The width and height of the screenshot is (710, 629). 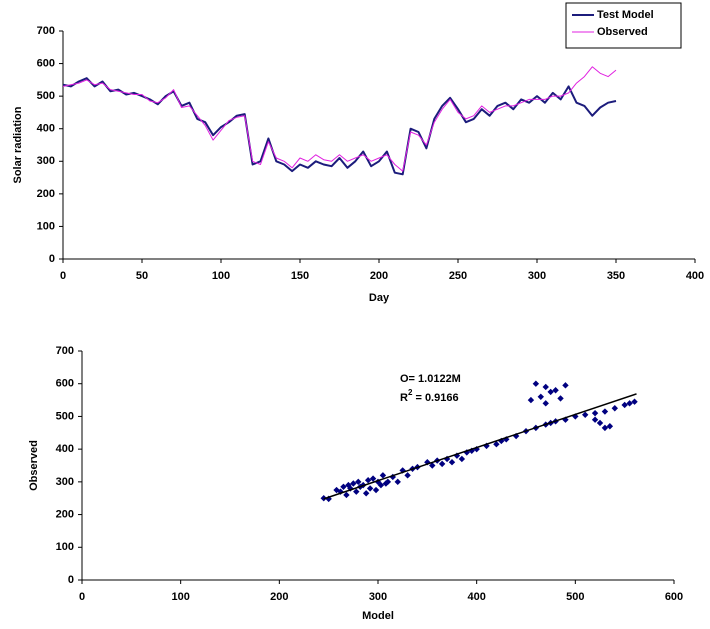 I want to click on r-squared-value: = 0.9166, so click(x=435, y=398).